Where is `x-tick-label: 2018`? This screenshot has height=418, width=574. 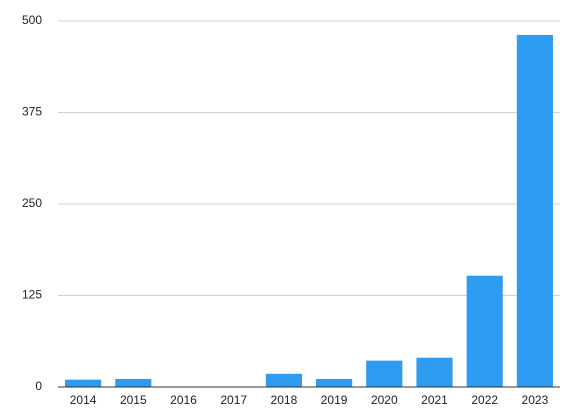
x-tick-label: 2018 is located at coordinates (284, 400).